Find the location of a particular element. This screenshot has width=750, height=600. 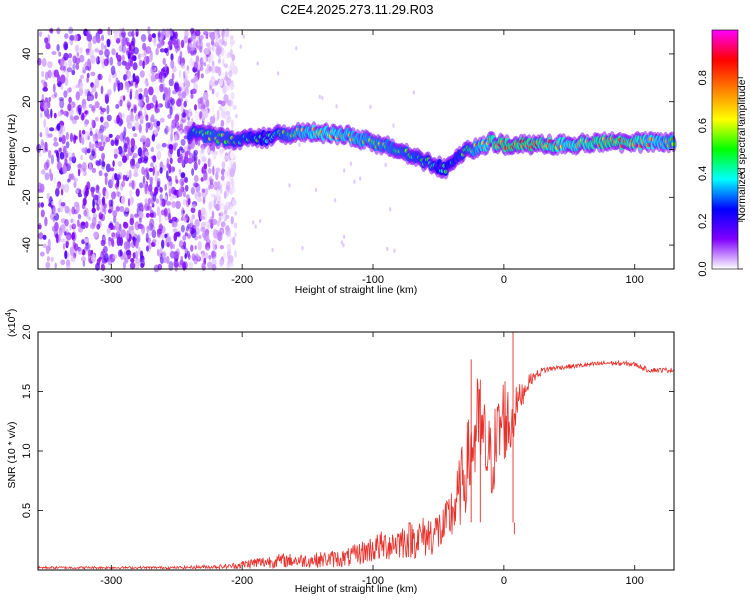

x-tick-label: -100 is located at coordinates (373, 581).